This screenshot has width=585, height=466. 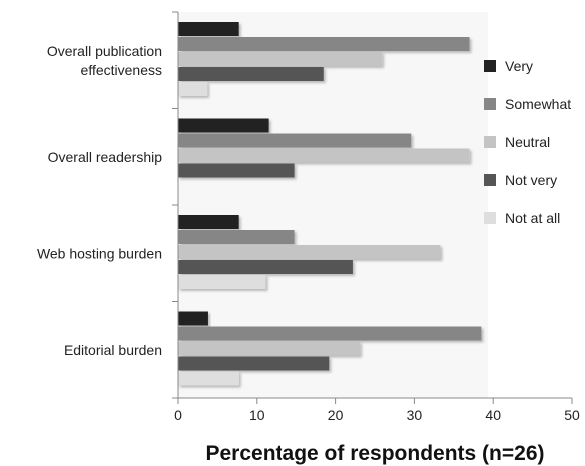 I want to click on legend-label: Neutral, so click(x=527, y=142).